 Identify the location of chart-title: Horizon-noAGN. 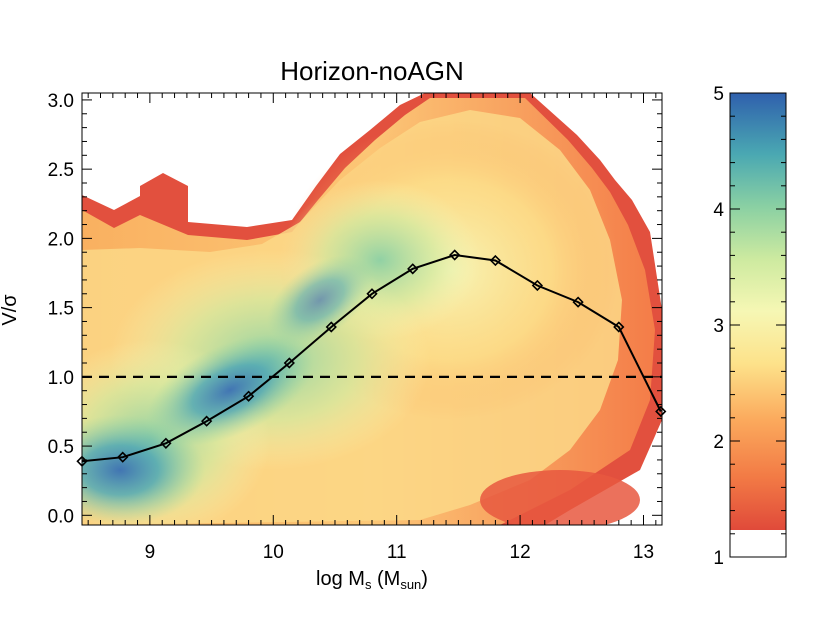
(372, 71).